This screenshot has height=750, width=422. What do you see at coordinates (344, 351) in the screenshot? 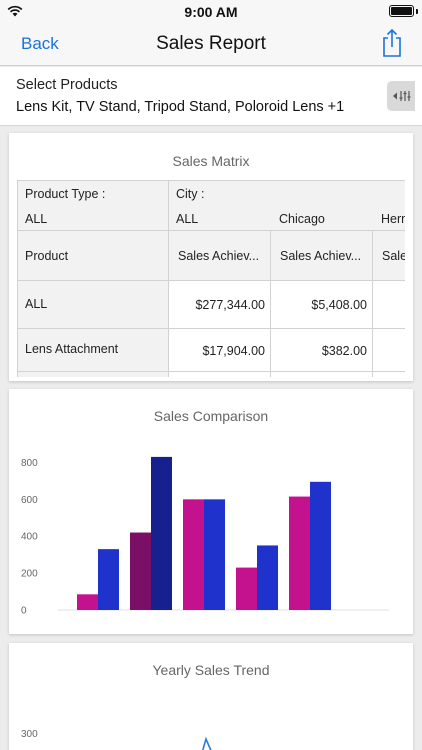
I see `cell-lens-sales-chicago: $382.00` at bounding box center [344, 351].